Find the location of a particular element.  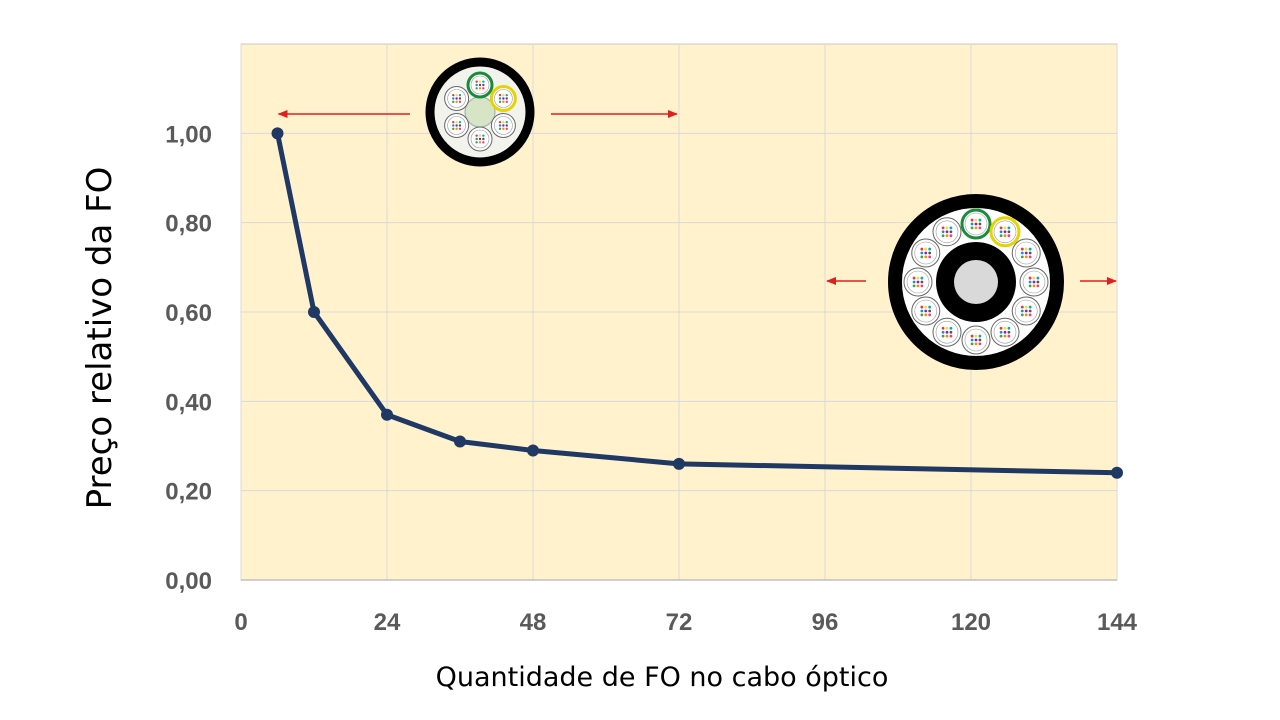

x-tick-label: 0 is located at coordinates (240, 622).